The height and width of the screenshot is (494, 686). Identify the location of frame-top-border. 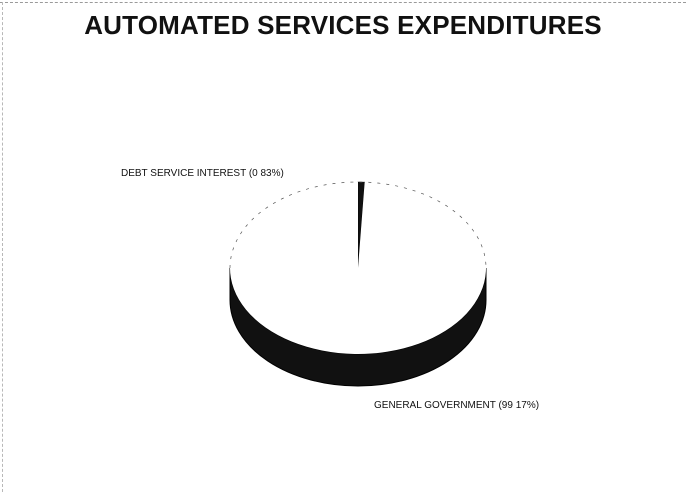
(343, 2).